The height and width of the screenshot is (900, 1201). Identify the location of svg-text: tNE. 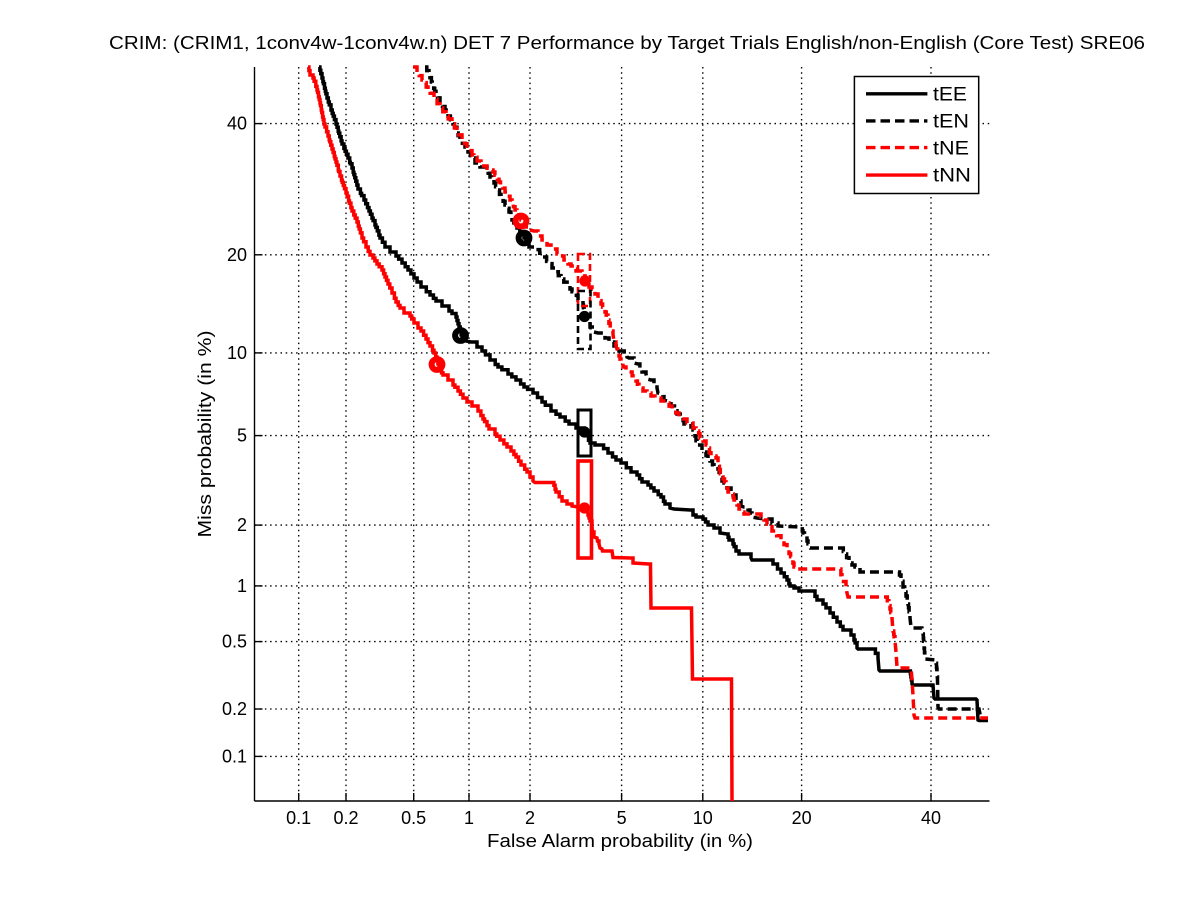
(951, 149).